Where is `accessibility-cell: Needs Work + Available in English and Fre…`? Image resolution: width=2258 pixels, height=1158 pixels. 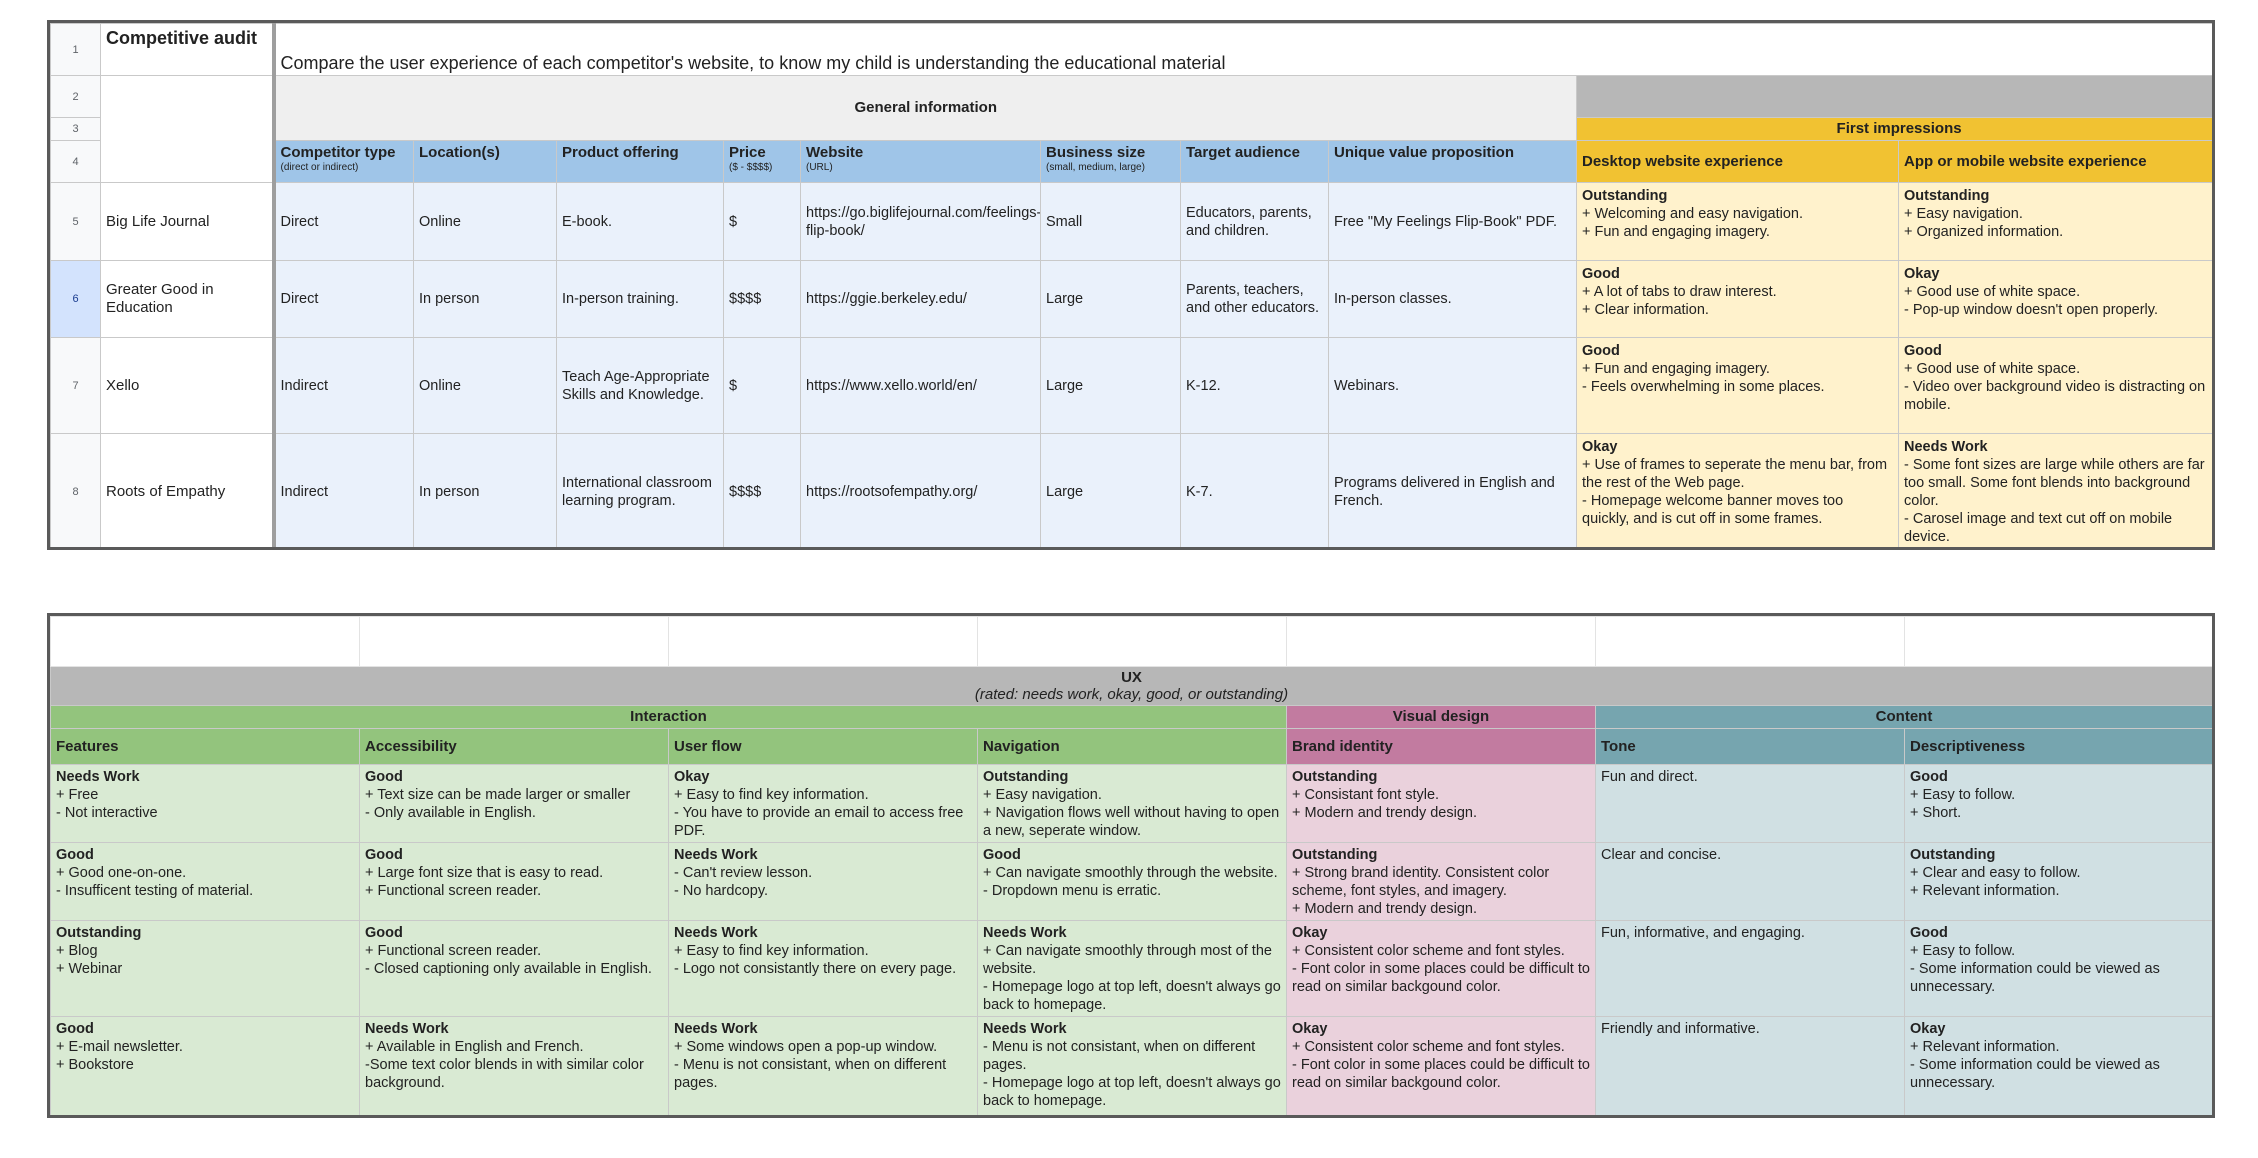 accessibility-cell: Needs Work + Available in English and Fre… is located at coordinates (514, 1068).